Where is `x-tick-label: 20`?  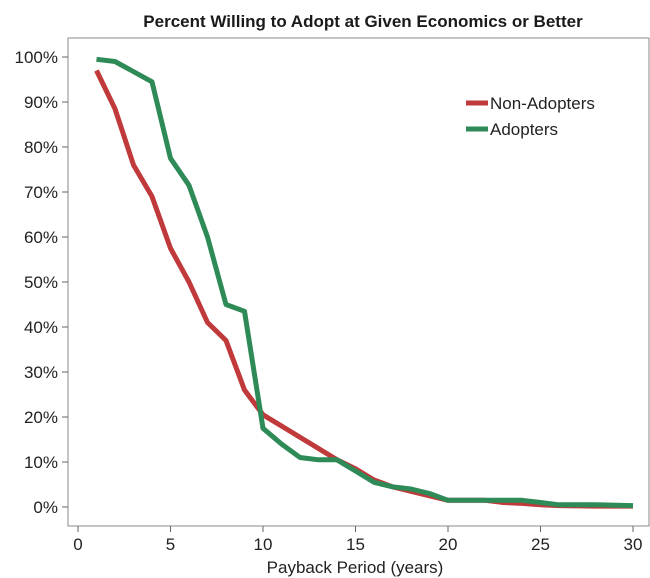 x-tick-label: 20 is located at coordinates (448, 544).